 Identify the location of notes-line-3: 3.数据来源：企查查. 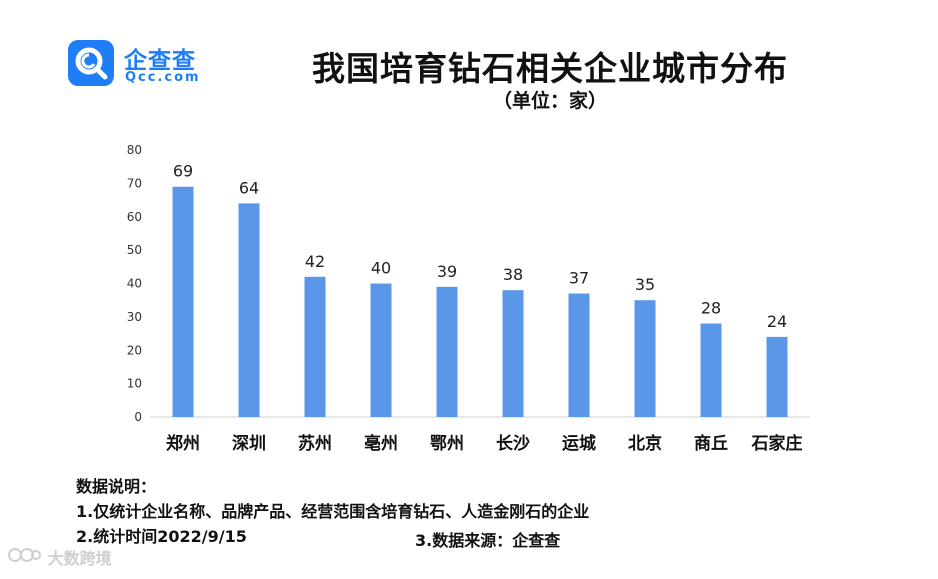
(488, 540).